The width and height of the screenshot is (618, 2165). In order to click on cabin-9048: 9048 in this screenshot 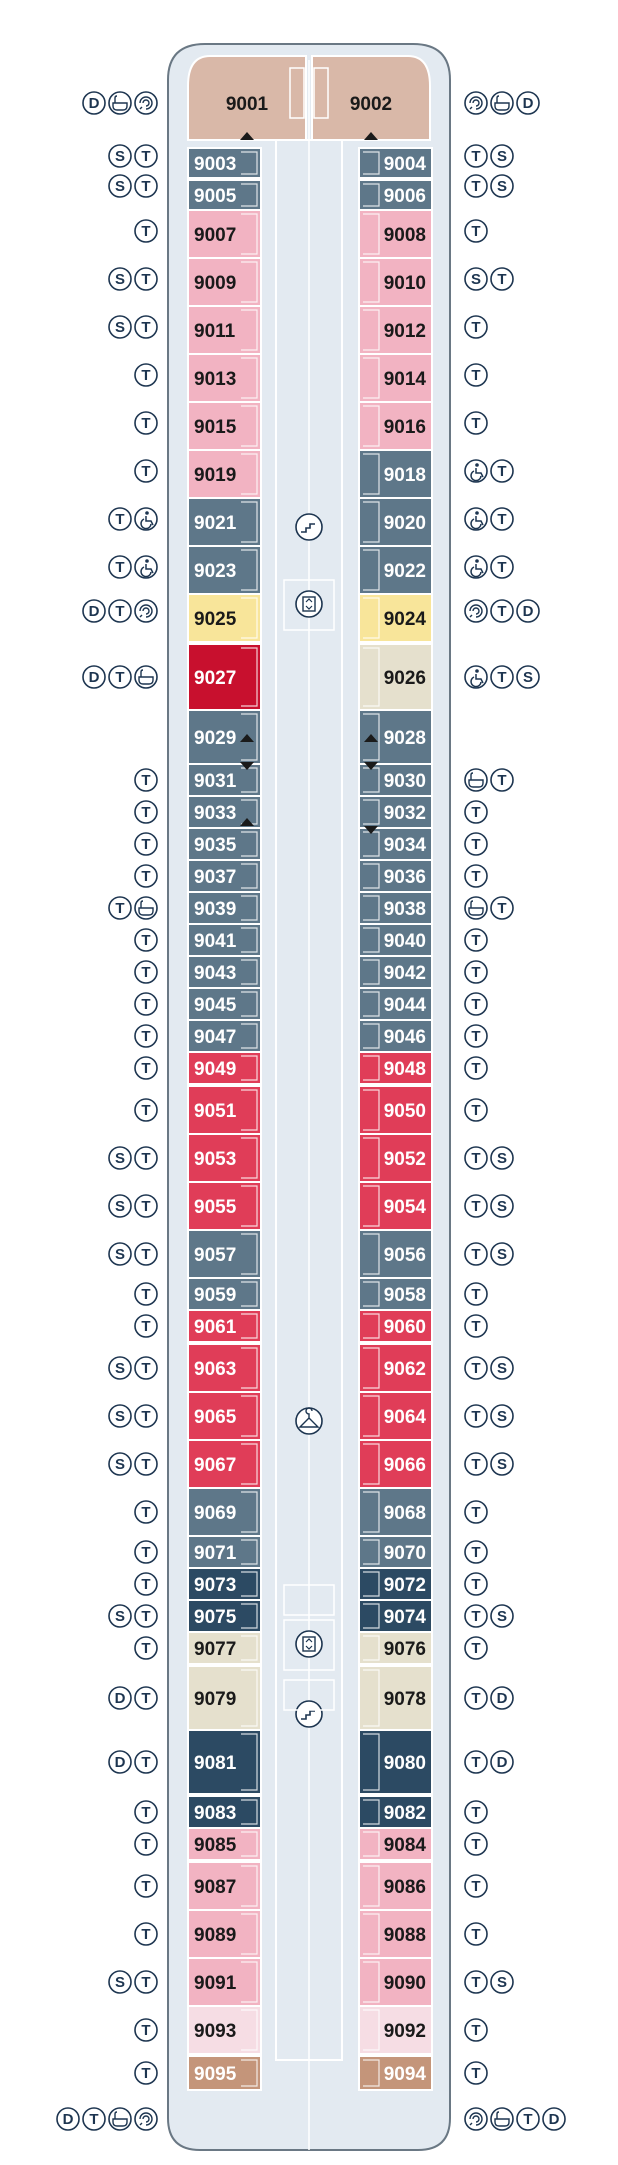, I will do `click(395, 1068)`.